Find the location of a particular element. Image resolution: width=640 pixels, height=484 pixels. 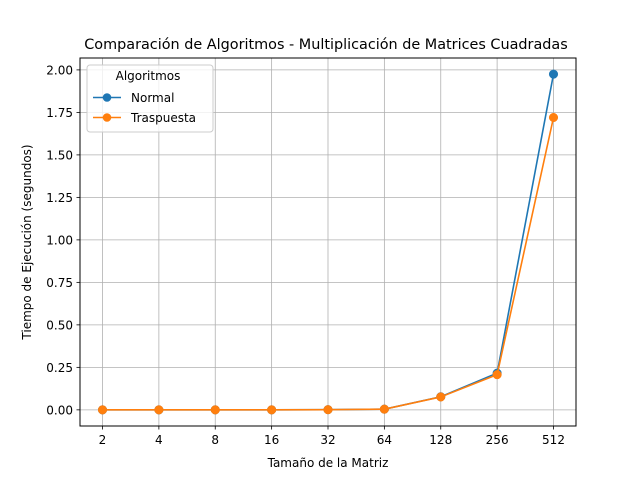

y-tick-label: 2.00 is located at coordinates (59, 70).